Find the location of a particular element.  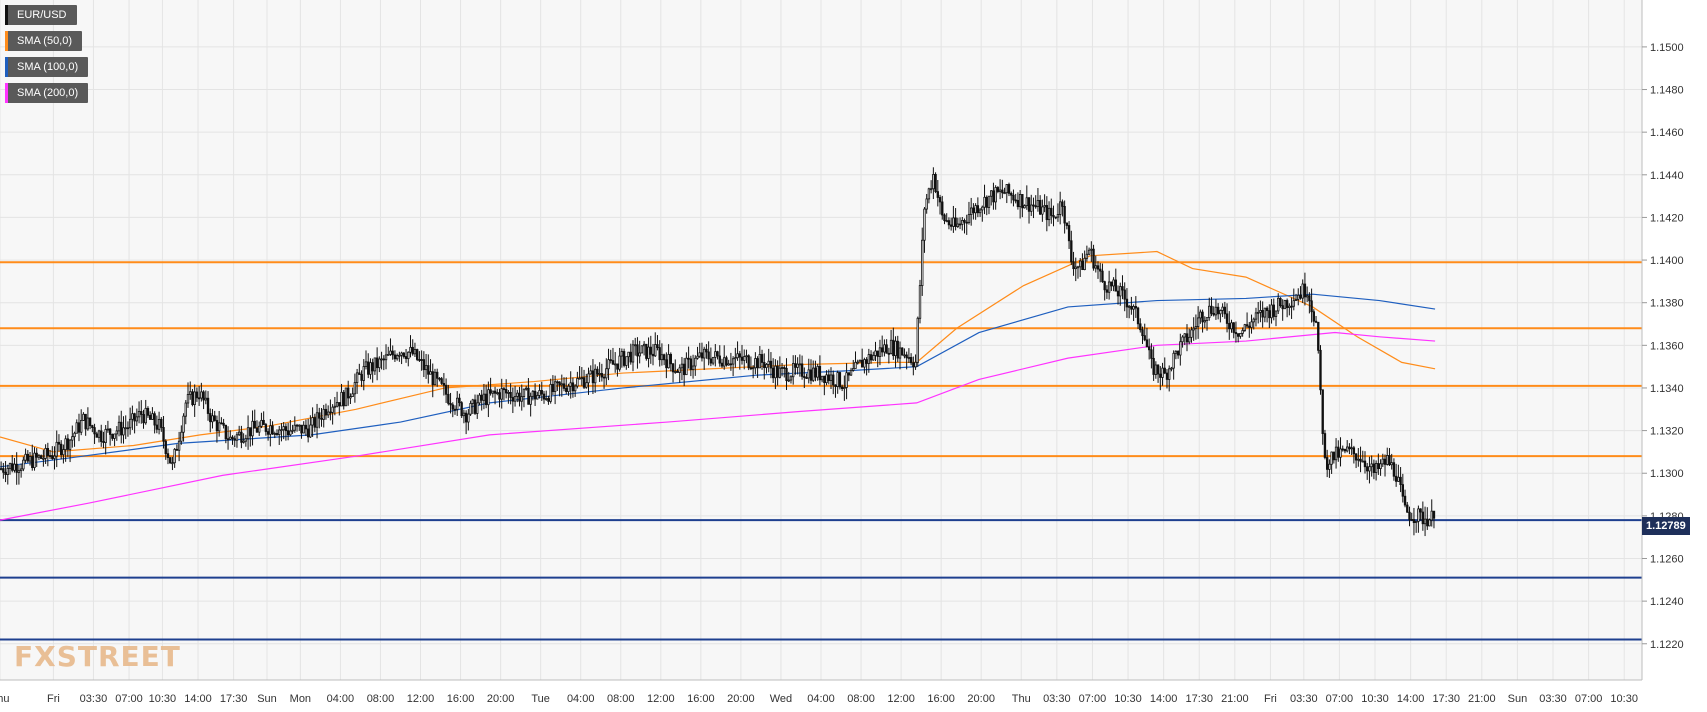

legend-label: EUR/USD is located at coordinates (42, 15).